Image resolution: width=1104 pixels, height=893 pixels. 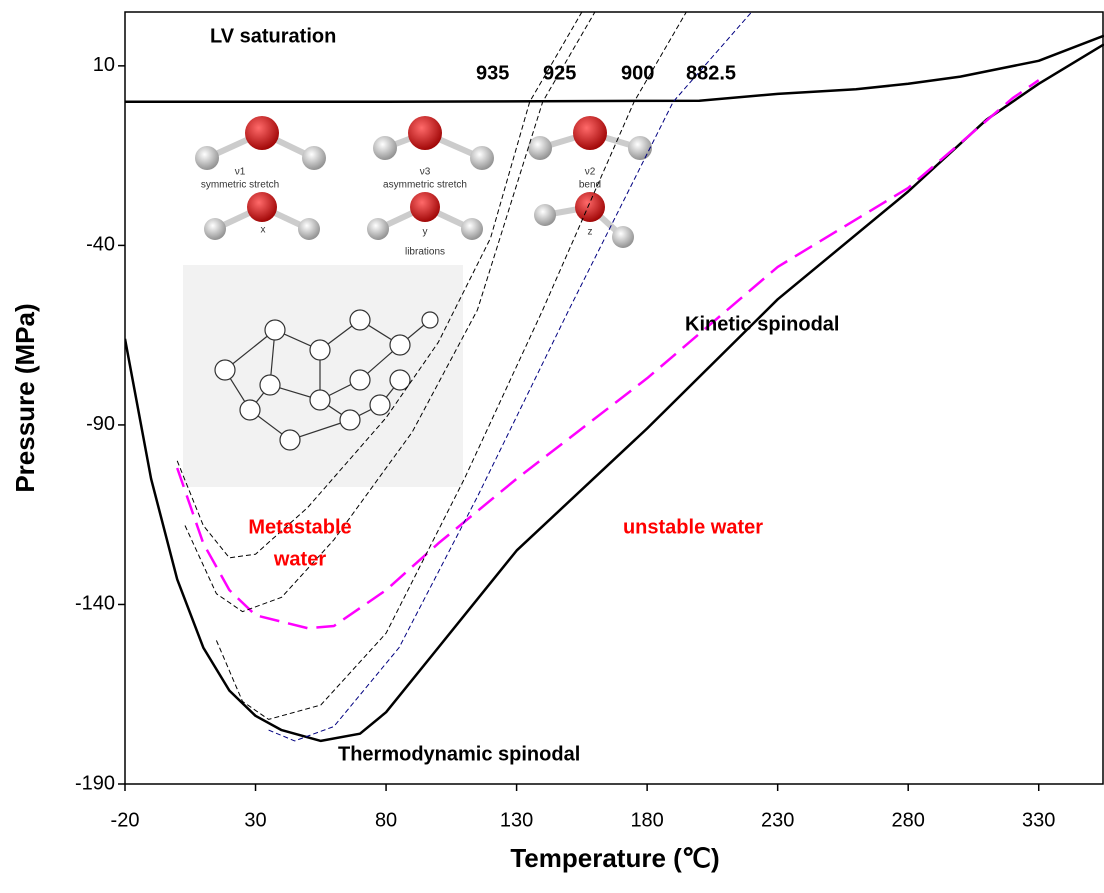 What do you see at coordinates (273, 36) in the screenshot?
I see `series-label: LV saturation` at bounding box center [273, 36].